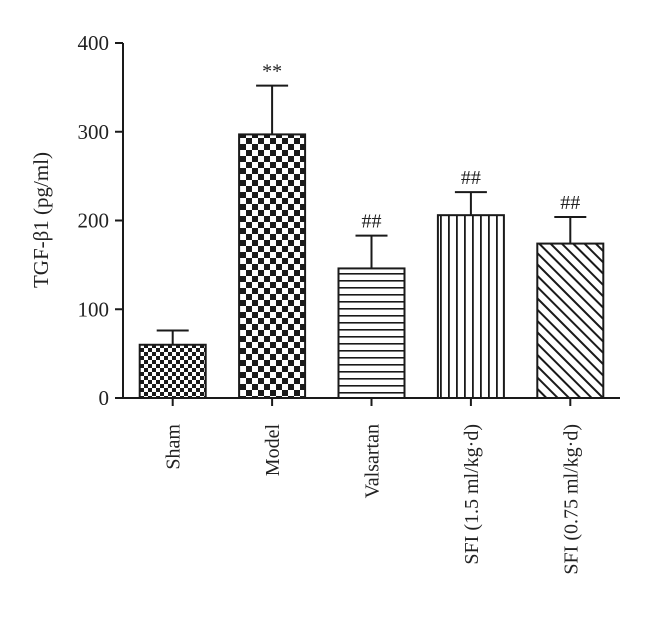 This screenshot has width=660, height=635. I want to click on y-tick-label: 400, so click(94, 43).